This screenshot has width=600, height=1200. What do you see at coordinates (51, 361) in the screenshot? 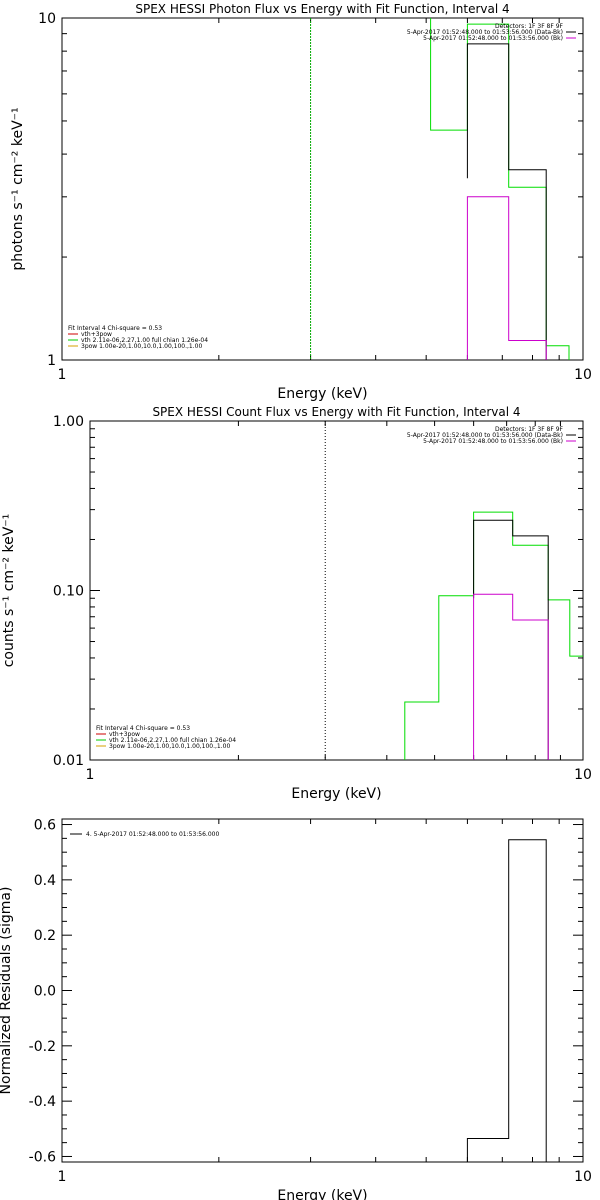
I see `y-tick-label: 1` at bounding box center [51, 361].